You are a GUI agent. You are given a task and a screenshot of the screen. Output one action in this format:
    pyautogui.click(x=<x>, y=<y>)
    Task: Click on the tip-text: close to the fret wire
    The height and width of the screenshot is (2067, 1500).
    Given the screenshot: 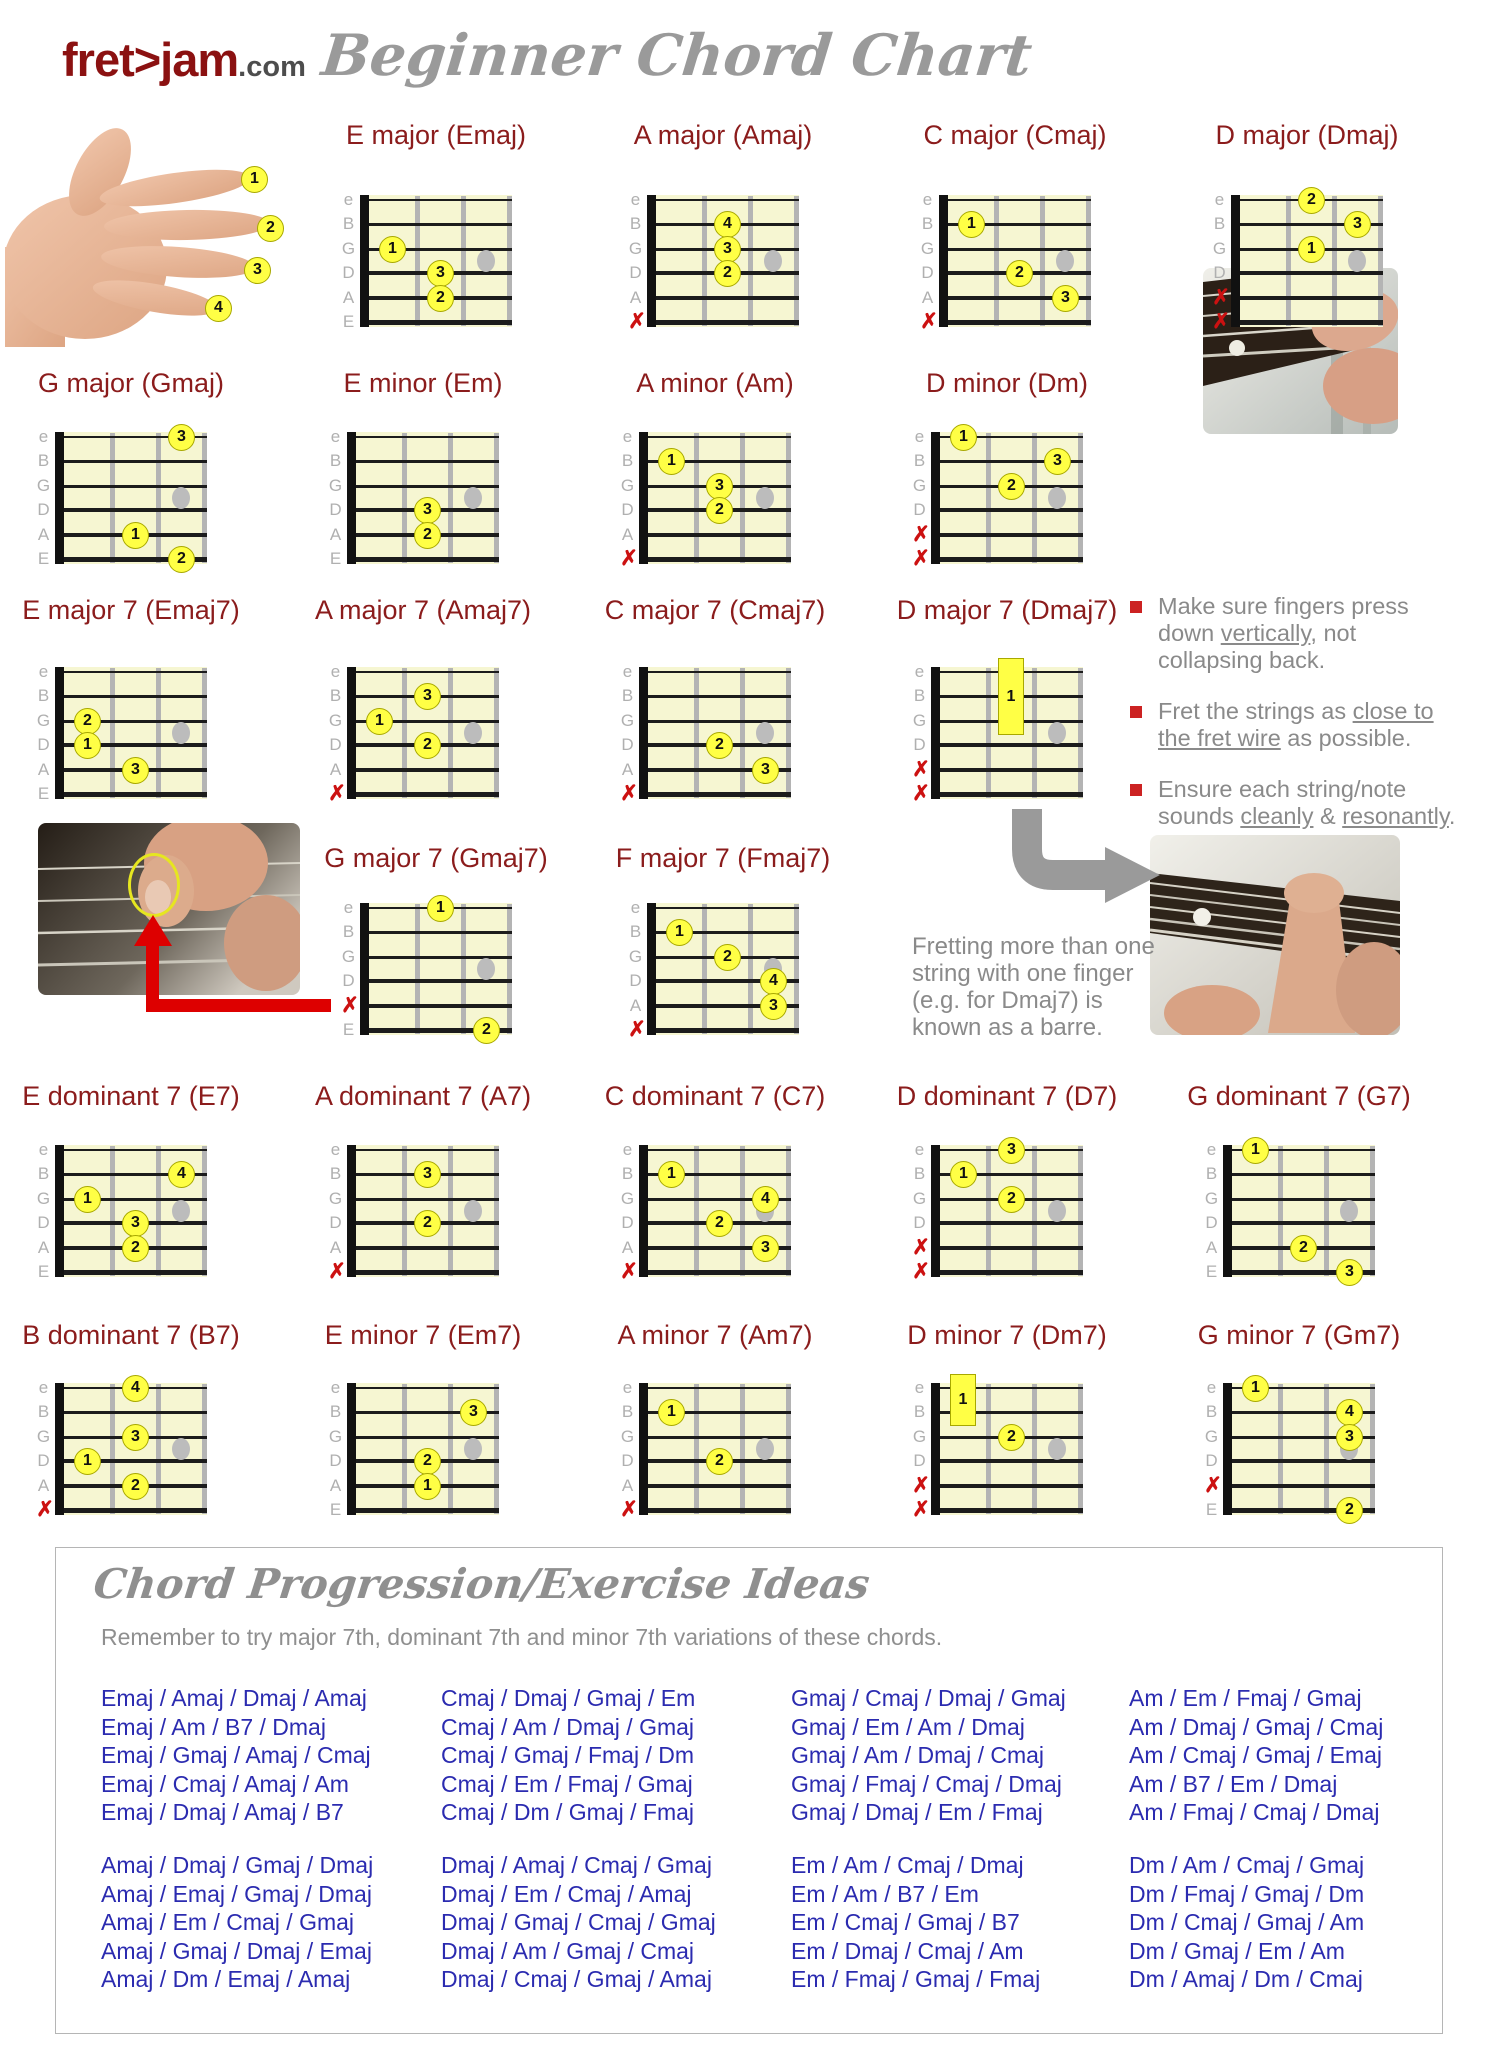 What is the action you would take?
    pyautogui.click(x=1296, y=724)
    